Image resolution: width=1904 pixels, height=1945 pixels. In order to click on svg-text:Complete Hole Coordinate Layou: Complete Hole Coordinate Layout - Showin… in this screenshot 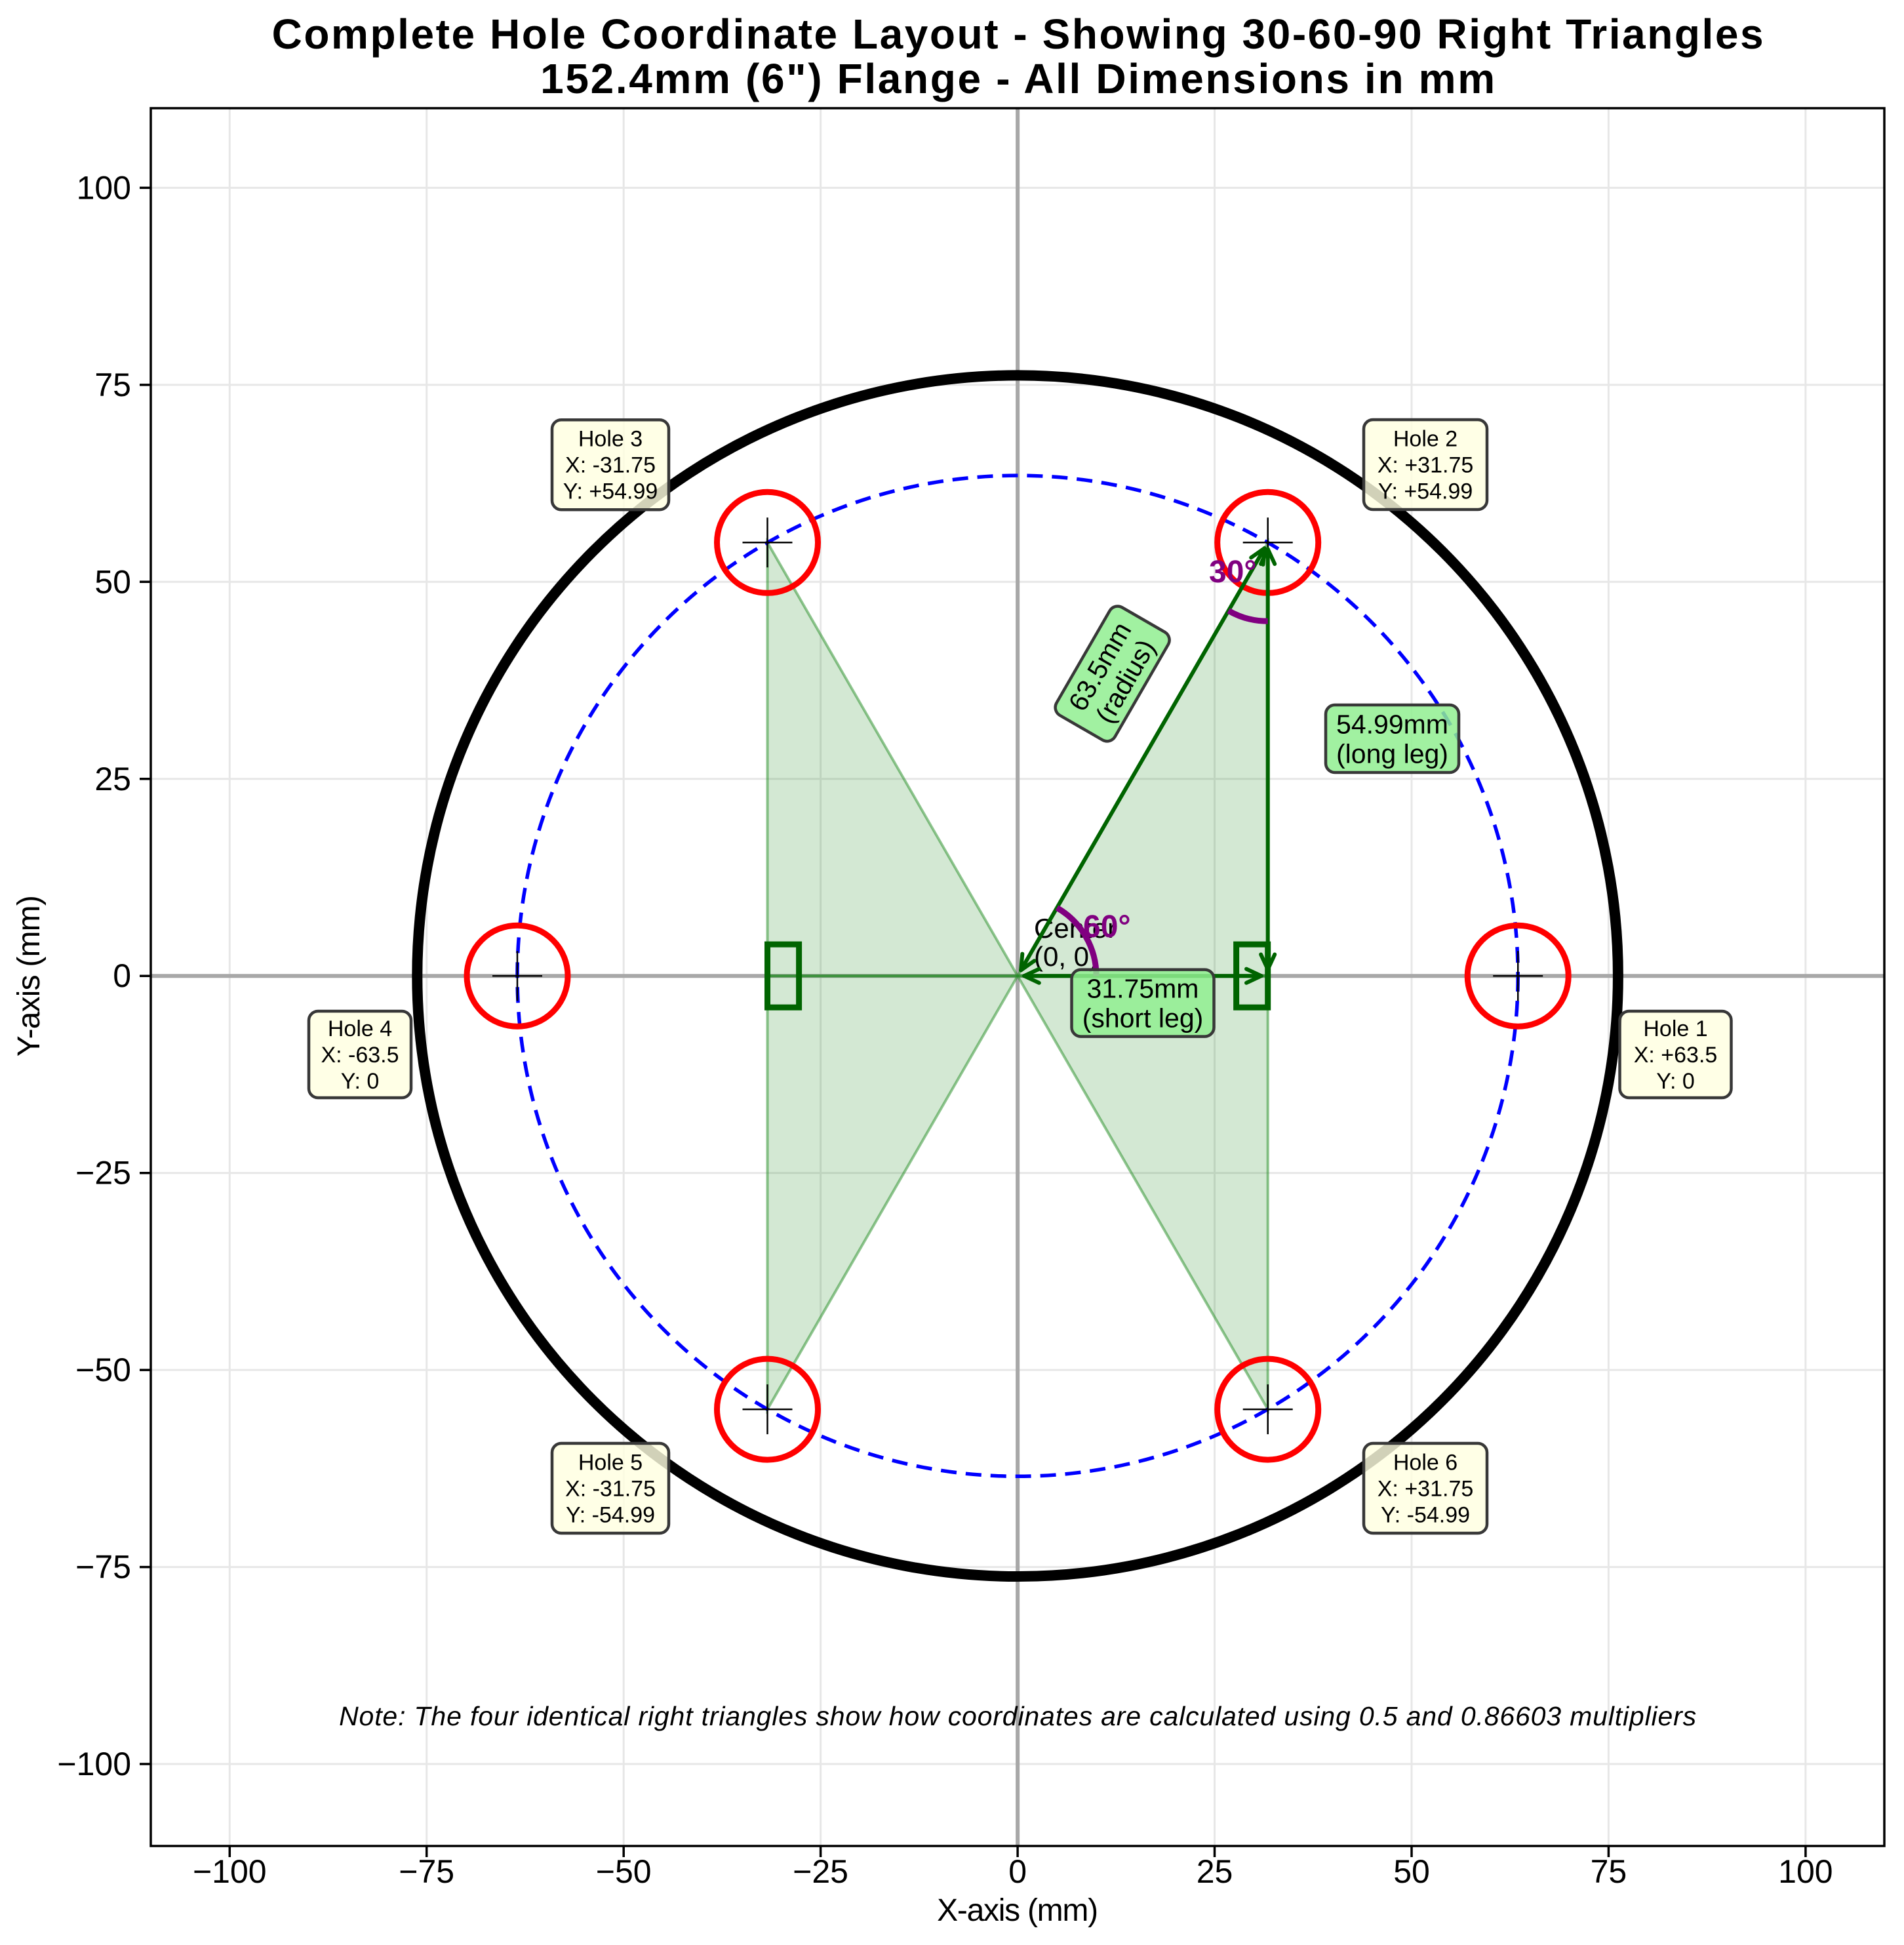, I will do `click(1018, 34)`.